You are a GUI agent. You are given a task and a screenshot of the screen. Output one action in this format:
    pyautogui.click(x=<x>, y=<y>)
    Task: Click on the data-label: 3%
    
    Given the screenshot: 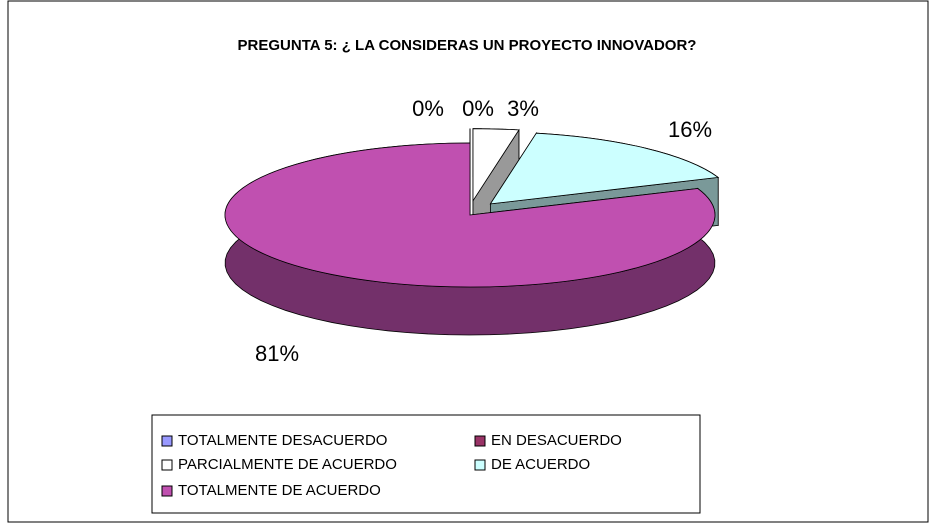 What is the action you would take?
    pyautogui.click(x=523, y=108)
    